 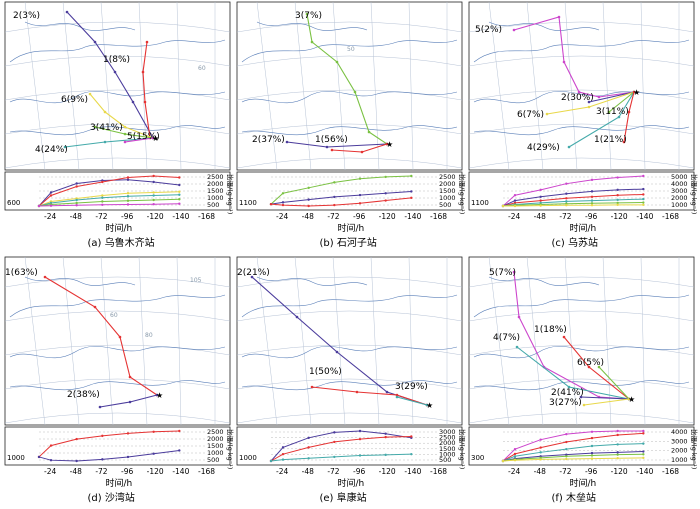 What do you see at coordinates (351, 49) in the screenshot?
I see `grid-degree-label: 50` at bounding box center [351, 49].